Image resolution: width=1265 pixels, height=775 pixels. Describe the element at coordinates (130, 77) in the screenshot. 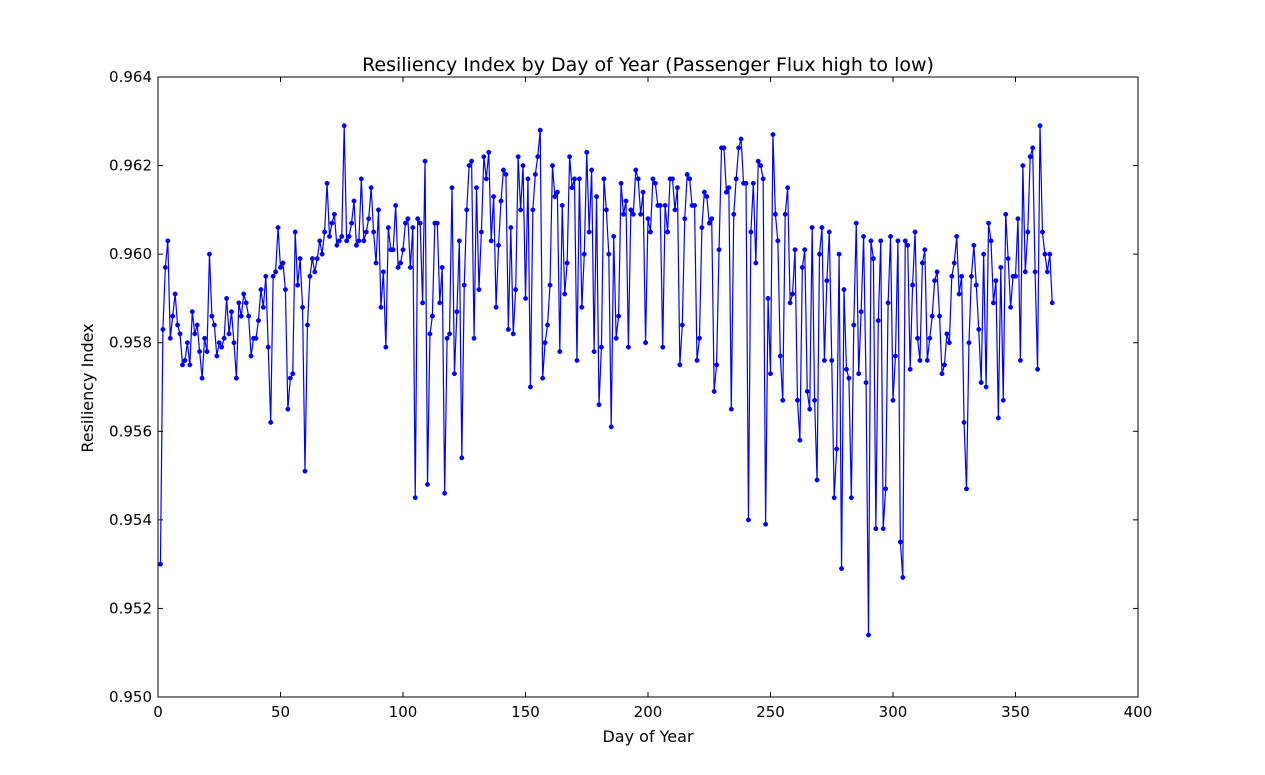

I see `y-tick-label: 0.964` at that location.